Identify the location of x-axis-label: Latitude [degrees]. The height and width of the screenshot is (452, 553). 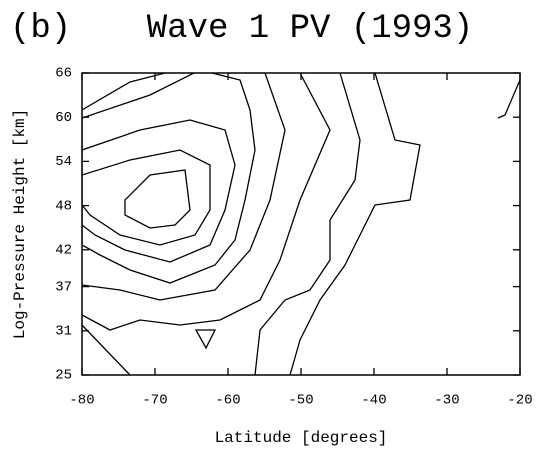
(301, 438).